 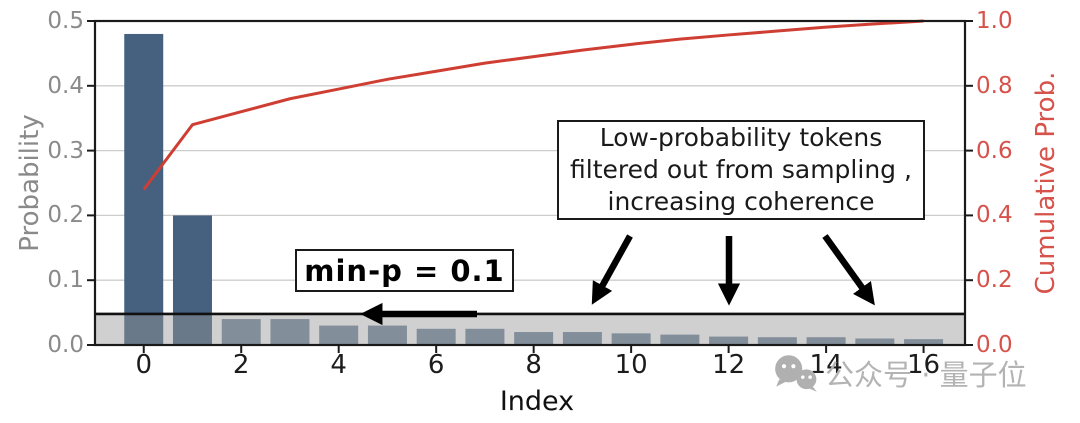 What do you see at coordinates (631, 365) in the screenshot?
I see `x-tick-label: 10` at bounding box center [631, 365].